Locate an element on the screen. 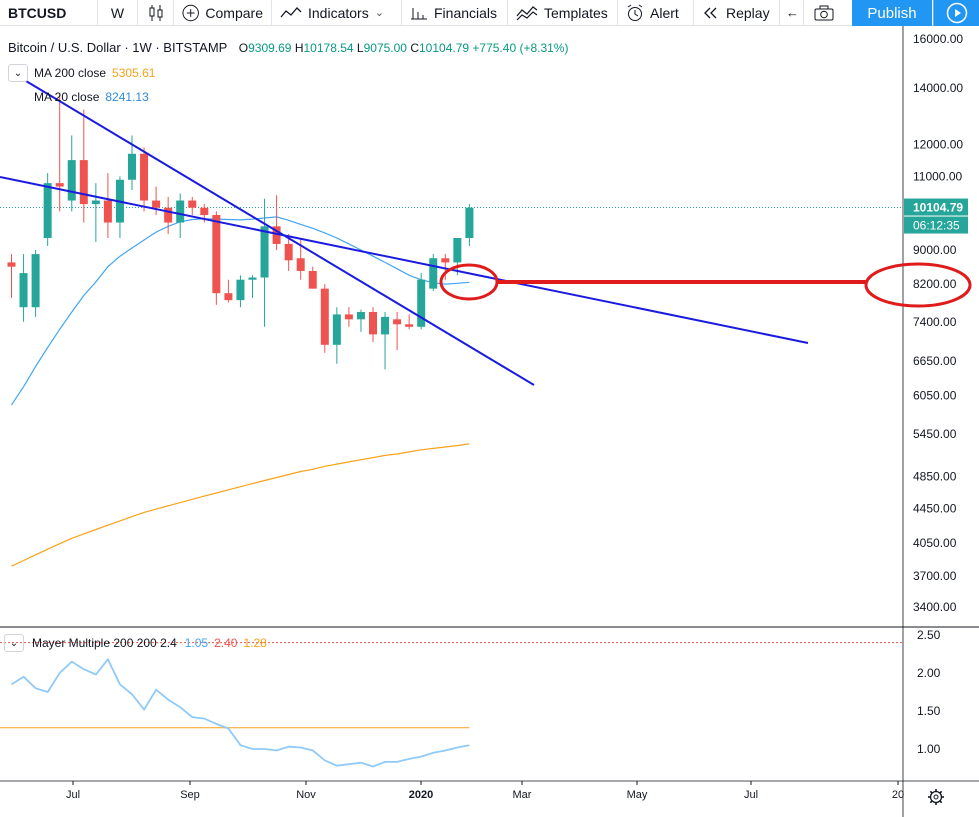 Image resolution: width=979 pixels, height=817 pixels. mayer-value-3: 1.28 is located at coordinates (255, 643).